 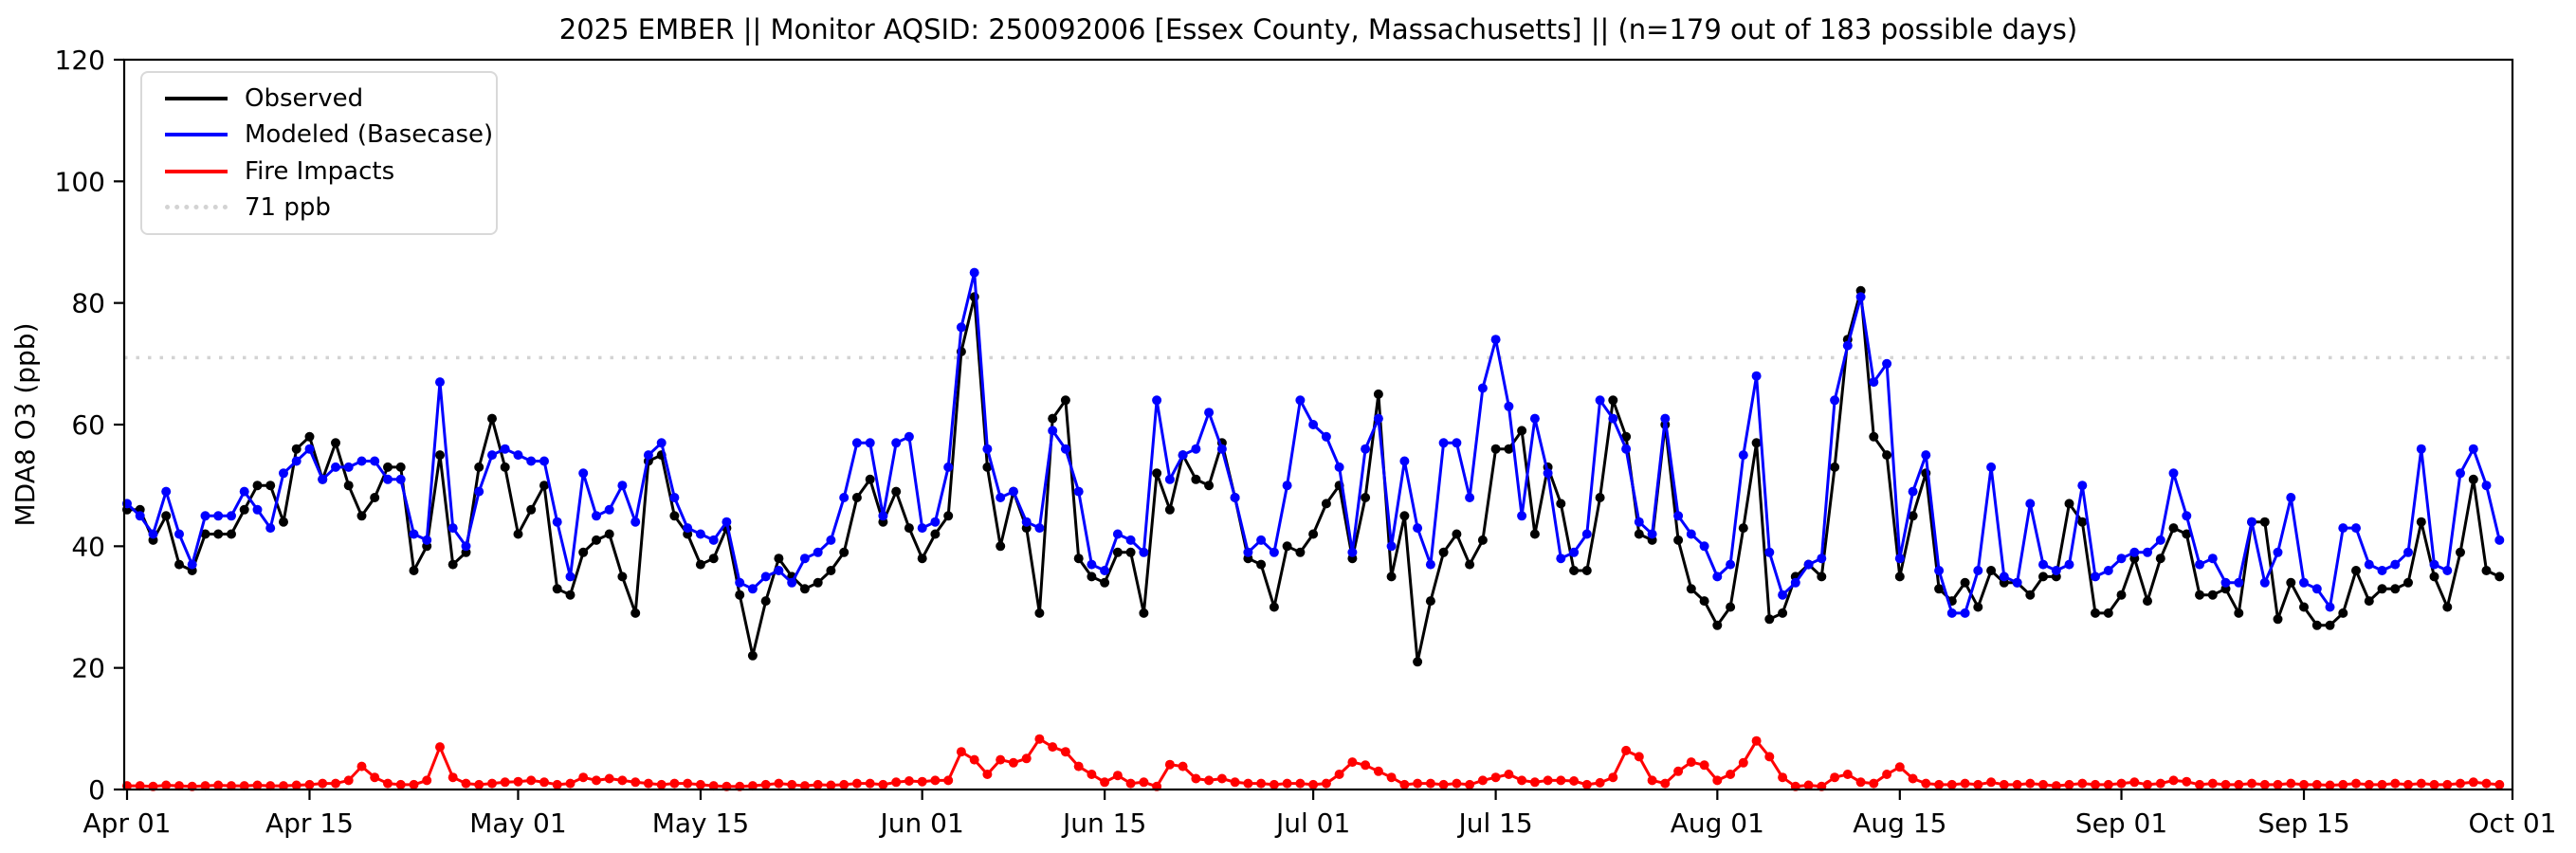 I want to click on x-tick-label: Oct 01, so click(x=2513, y=823).